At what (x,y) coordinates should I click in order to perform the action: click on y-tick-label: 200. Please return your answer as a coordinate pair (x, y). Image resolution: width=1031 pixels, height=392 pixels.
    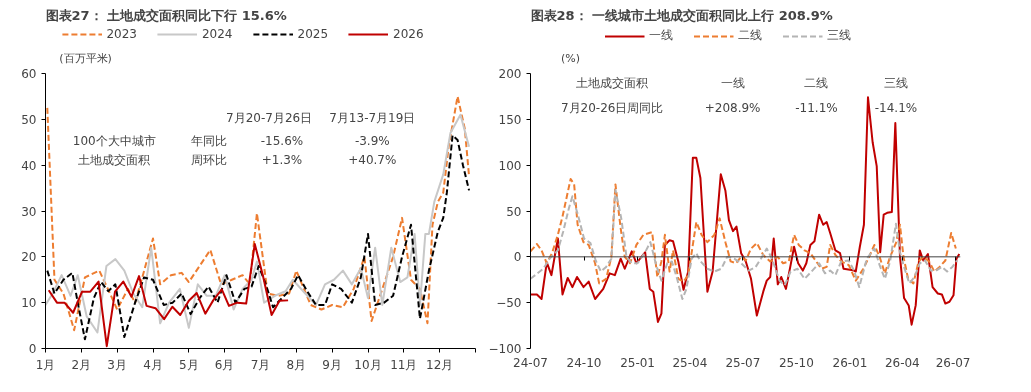
    Looking at the image, I should click on (510, 74).